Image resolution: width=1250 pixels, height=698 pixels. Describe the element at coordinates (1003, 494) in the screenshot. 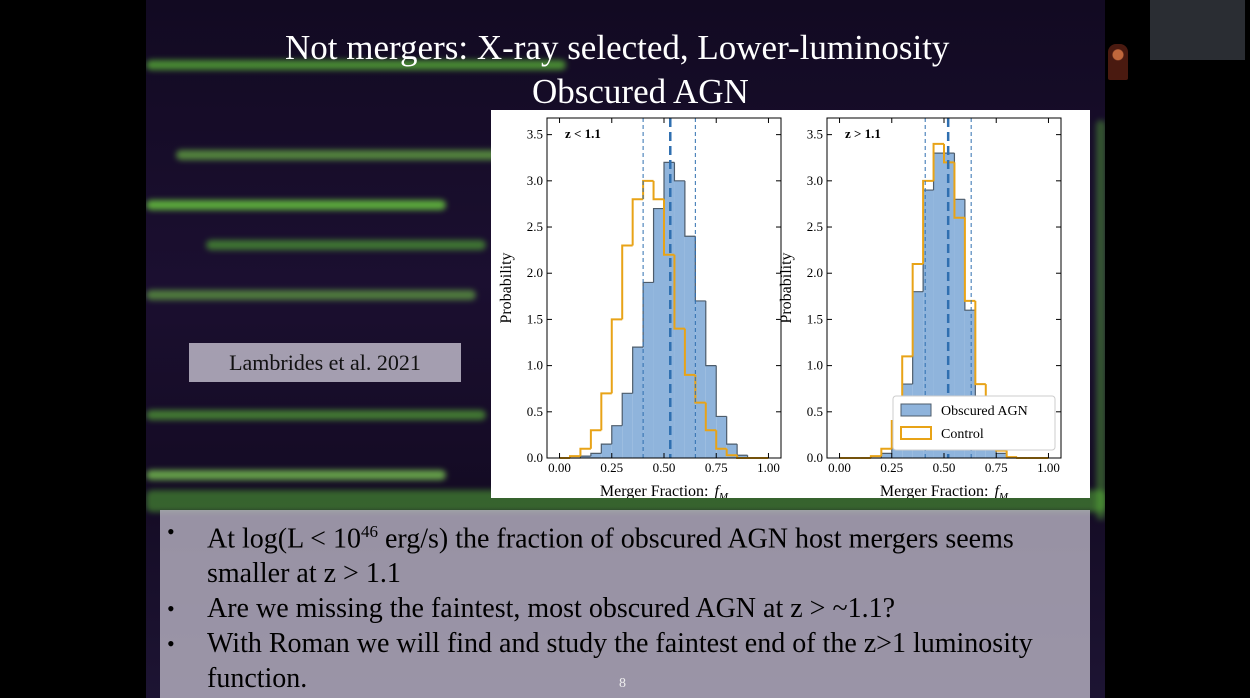

I see `x-axis-subscript: M` at that location.